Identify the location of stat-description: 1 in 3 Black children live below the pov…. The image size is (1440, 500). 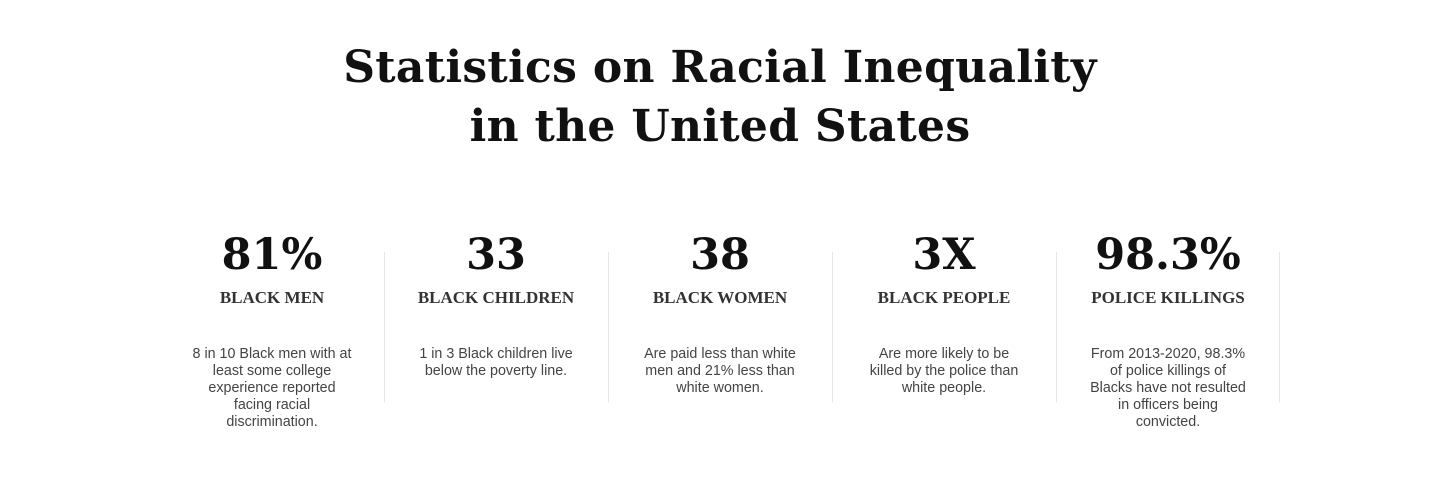
(496, 362).